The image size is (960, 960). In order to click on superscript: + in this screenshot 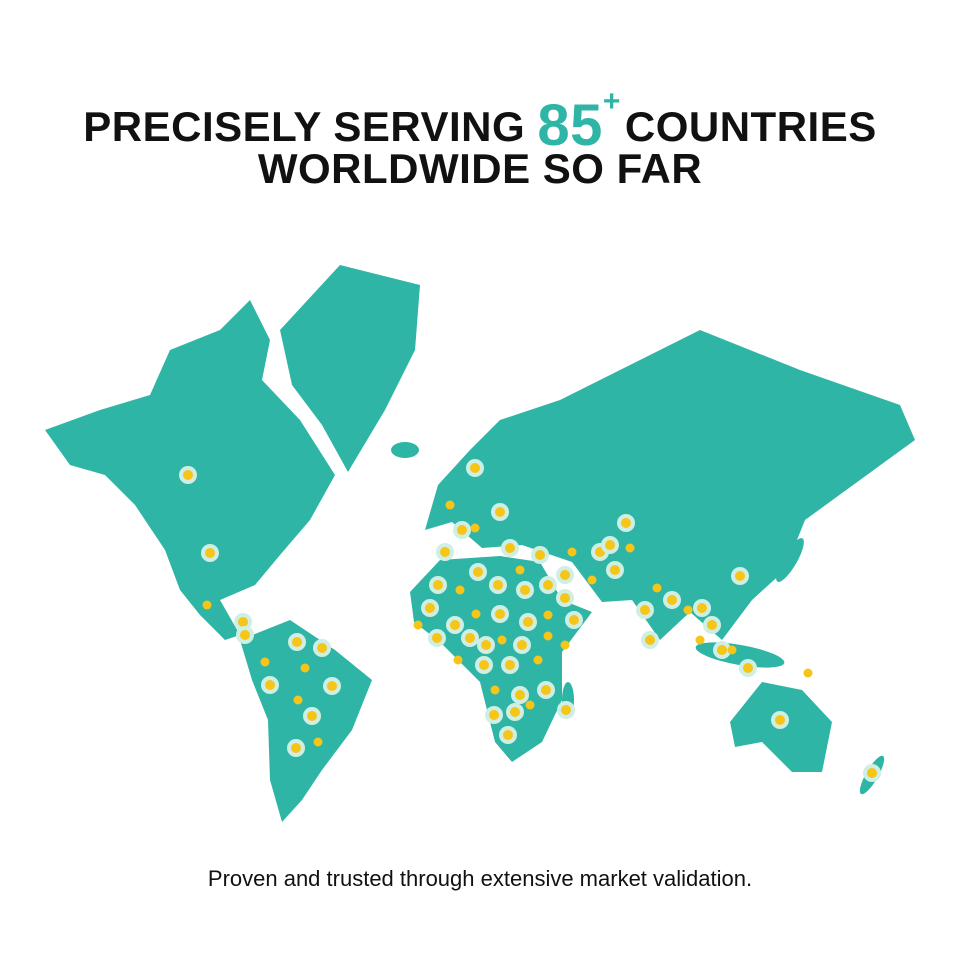, I will do `click(611, 101)`.